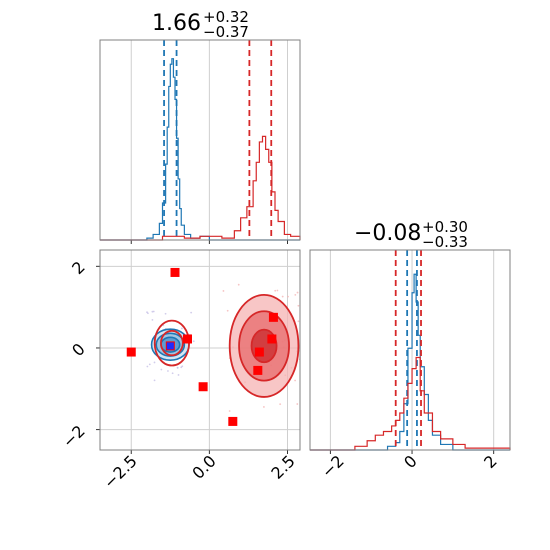 Image resolution: width=550 pixels, height=550 pixels. I want to click on hist-y-xtick-label: 2, so click(490, 461).